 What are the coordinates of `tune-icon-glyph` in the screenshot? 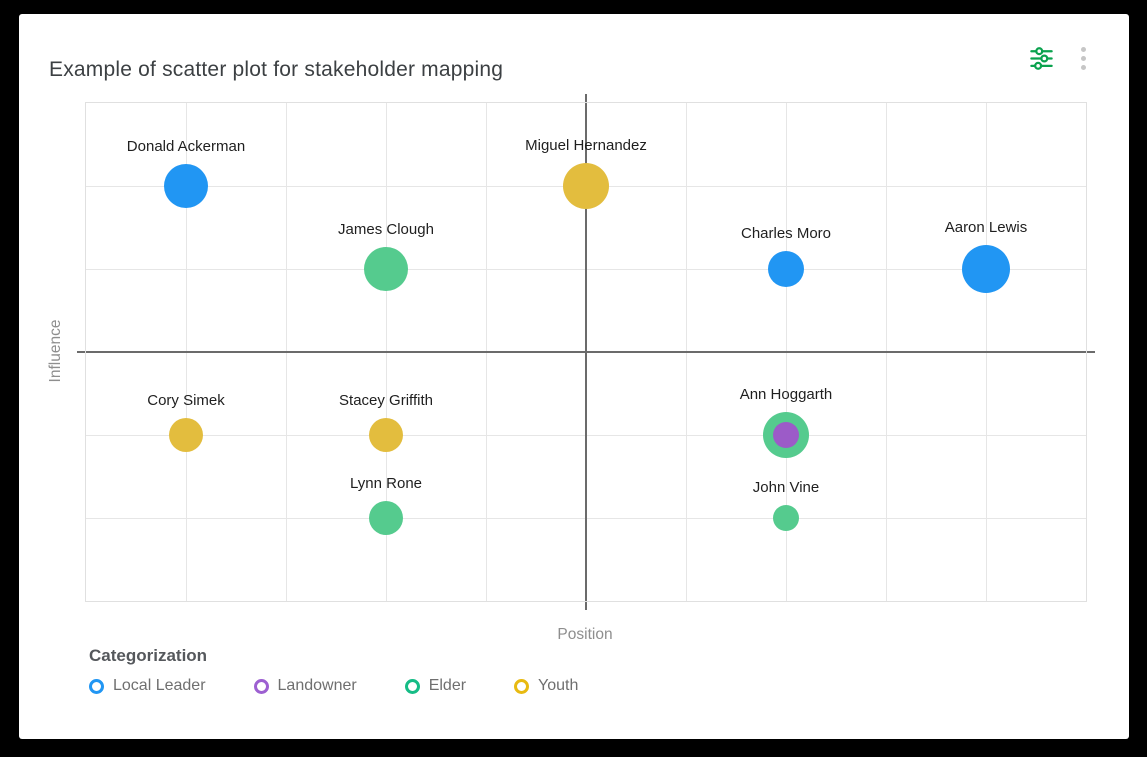 It's located at (1041, 58).